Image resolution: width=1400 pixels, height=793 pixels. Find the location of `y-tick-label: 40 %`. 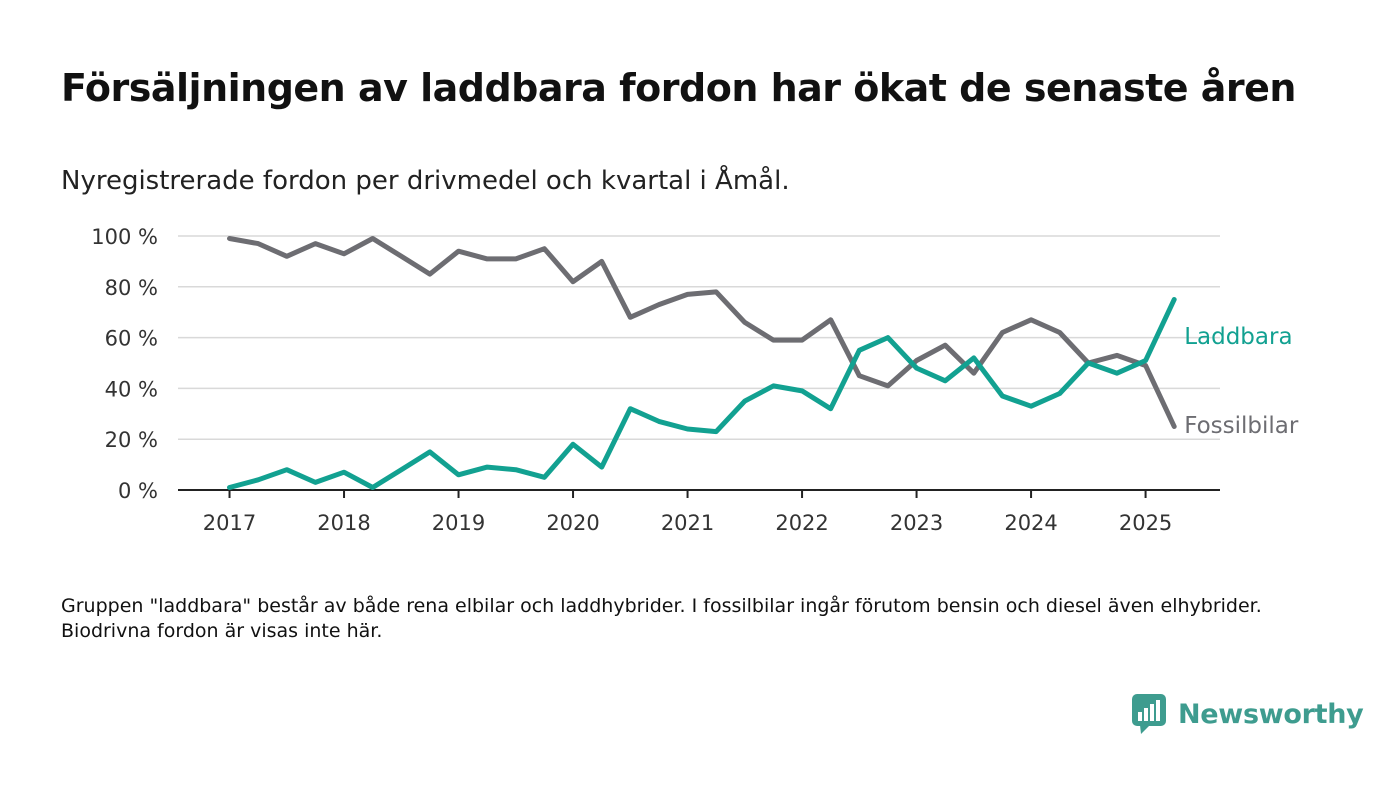

y-tick-label: 40 % is located at coordinates (131, 389).